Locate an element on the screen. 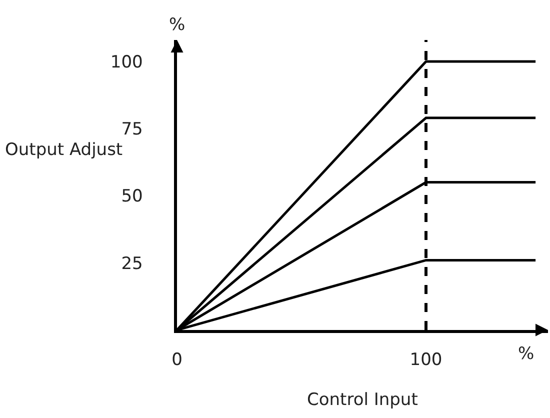  y-axis-title: Output Adjust is located at coordinates (64, 150).